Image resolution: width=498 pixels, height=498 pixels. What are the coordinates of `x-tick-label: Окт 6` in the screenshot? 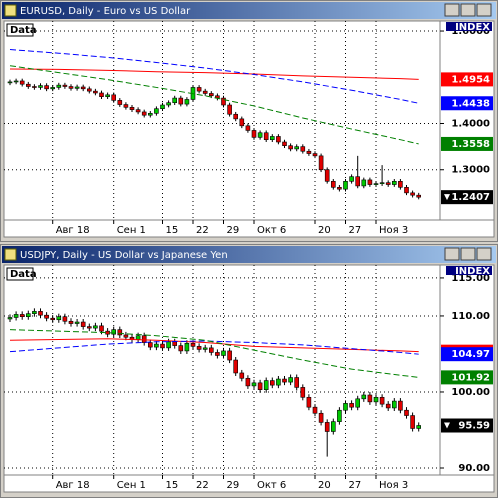 It's located at (271, 230).